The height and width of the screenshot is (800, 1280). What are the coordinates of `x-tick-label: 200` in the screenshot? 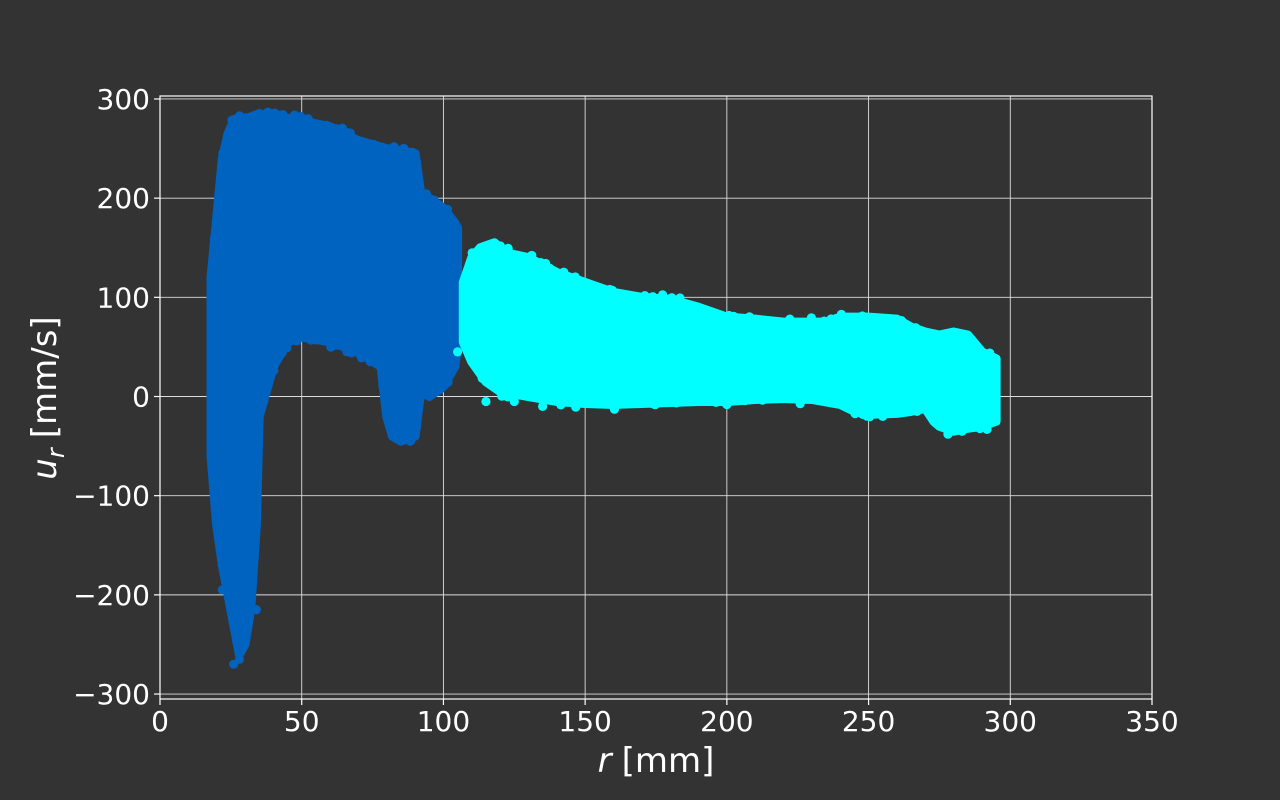 It's located at (726, 721).